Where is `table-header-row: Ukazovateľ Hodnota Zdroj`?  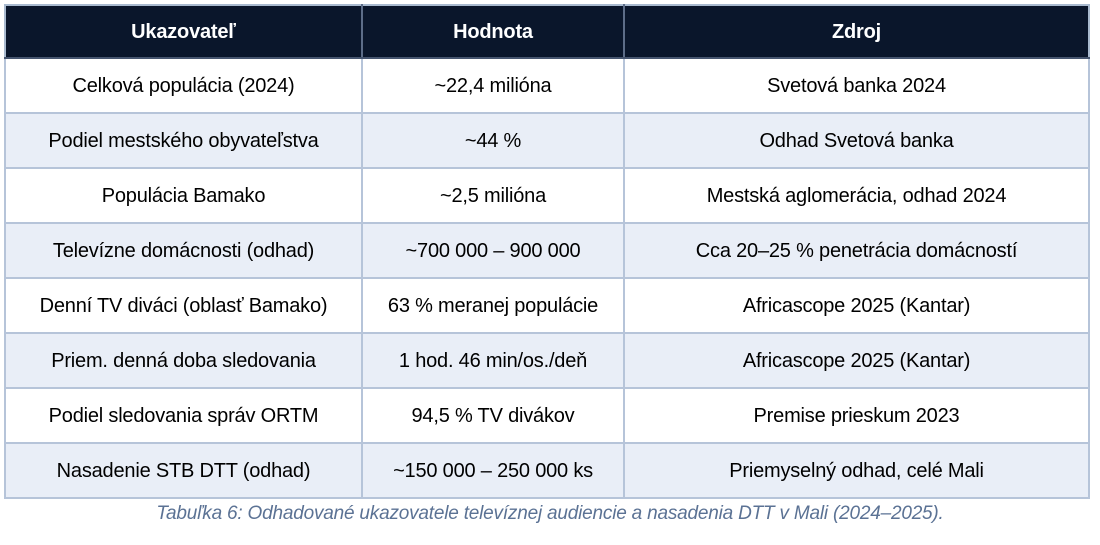
table-header-row: Ukazovateľ Hodnota Zdroj is located at coordinates (547, 32).